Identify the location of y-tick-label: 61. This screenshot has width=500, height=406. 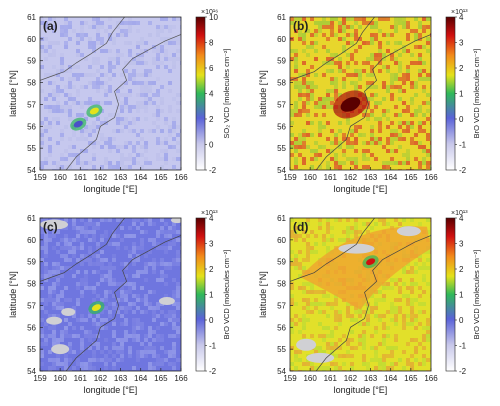
(31, 218).